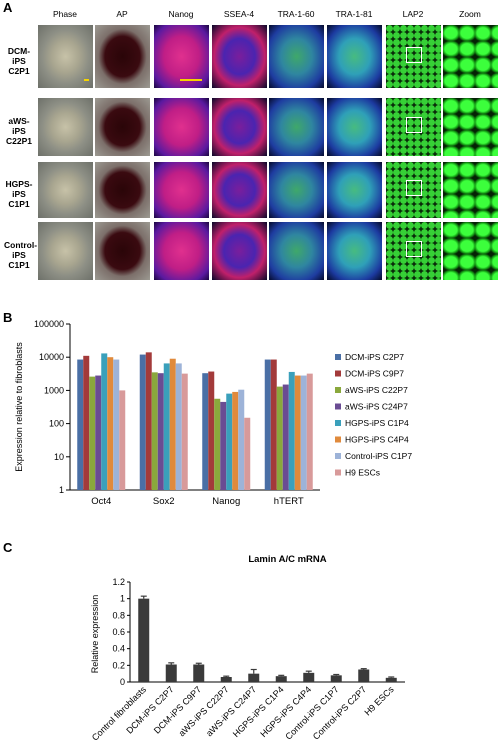  Describe the element at coordinates (239, 251) in the screenshot. I see `micrograph-ssea4-row3` at that location.